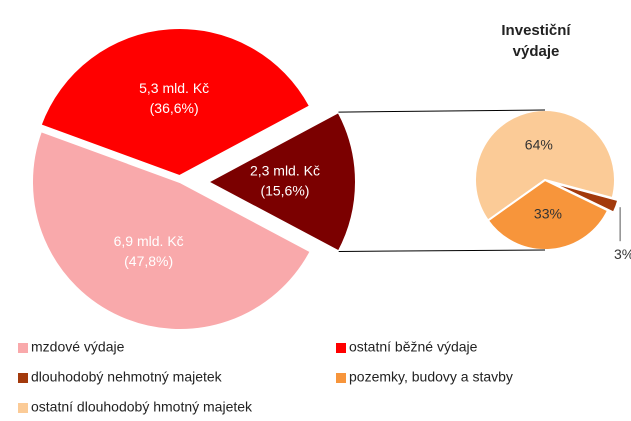  What do you see at coordinates (284, 191) in the screenshot?
I see `data-label: (15,6%)` at bounding box center [284, 191].